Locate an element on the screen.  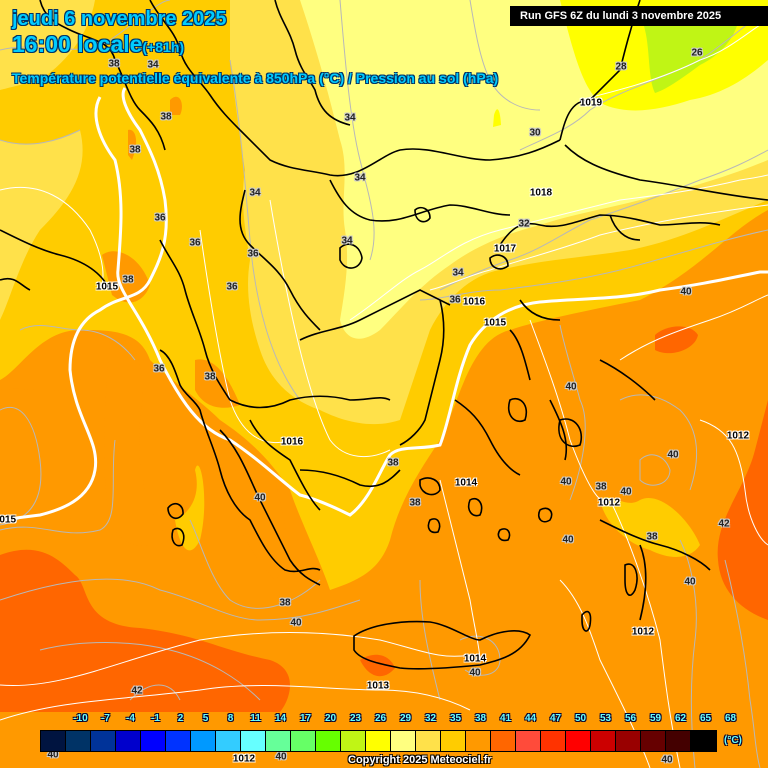
isobar-label: 1018 is located at coordinates (541, 193).